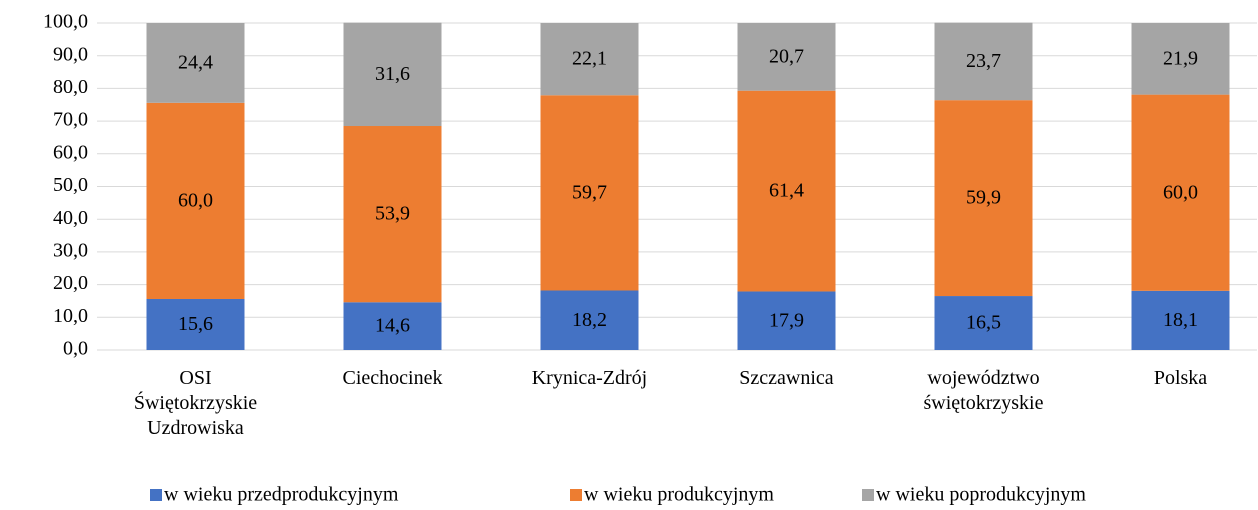  Describe the element at coordinates (983, 390) in the screenshot. I see `x-tick-label: województwo świętokrzyskie` at that location.